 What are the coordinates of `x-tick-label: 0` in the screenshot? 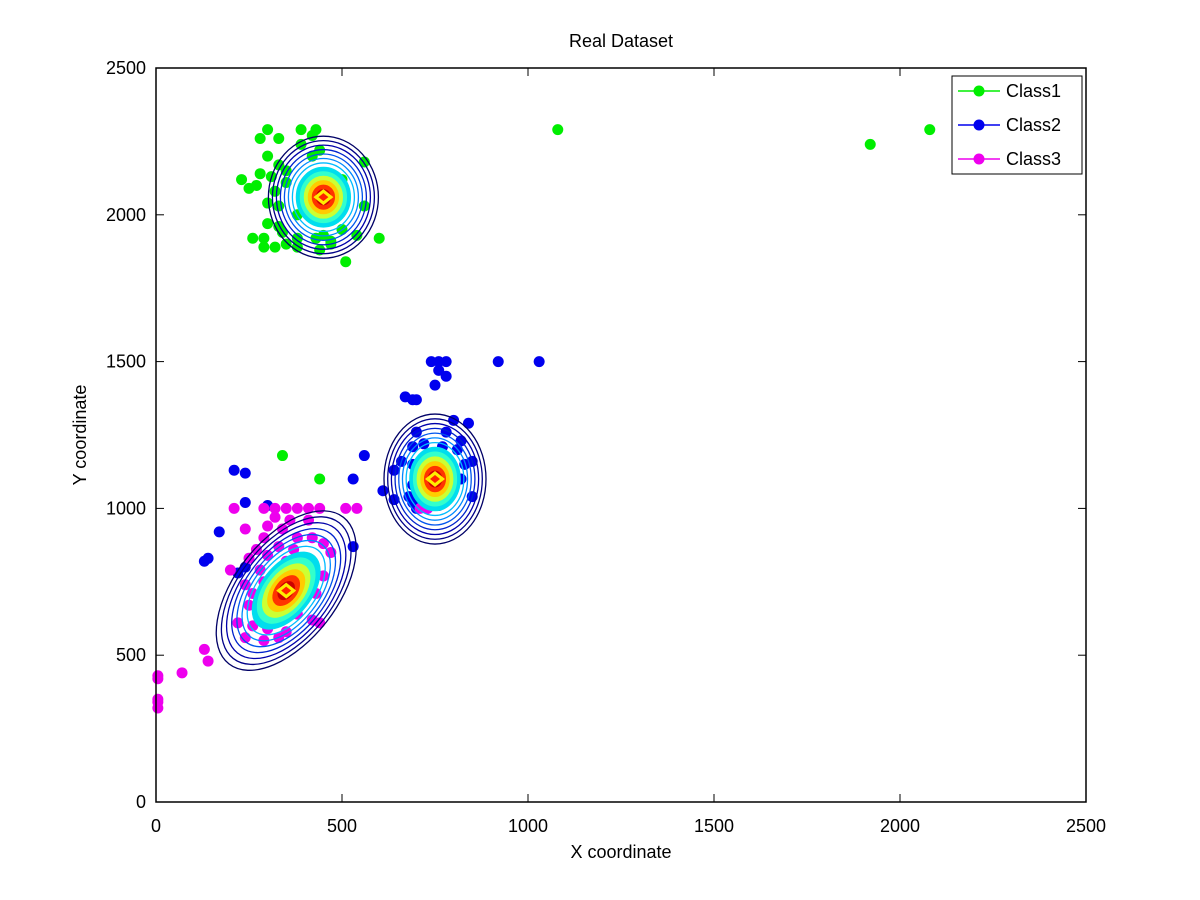 It's located at (156, 826).